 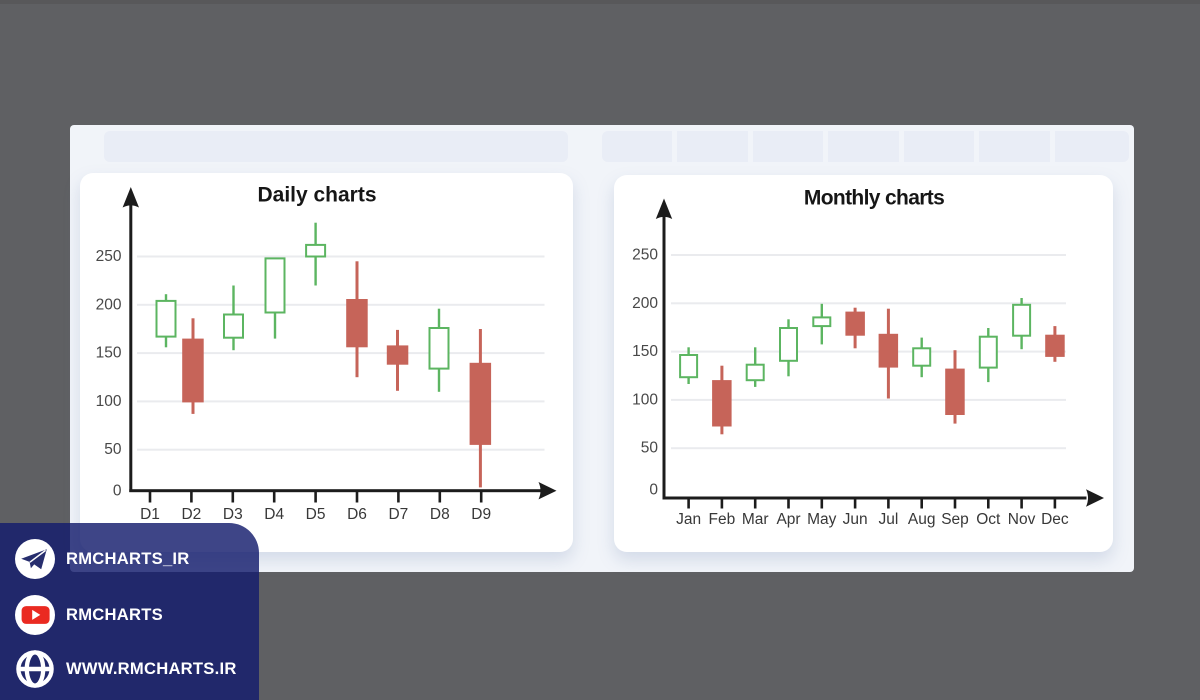 What do you see at coordinates (233, 514) in the screenshot?
I see `svg-text: D3` at bounding box center [233, 514].